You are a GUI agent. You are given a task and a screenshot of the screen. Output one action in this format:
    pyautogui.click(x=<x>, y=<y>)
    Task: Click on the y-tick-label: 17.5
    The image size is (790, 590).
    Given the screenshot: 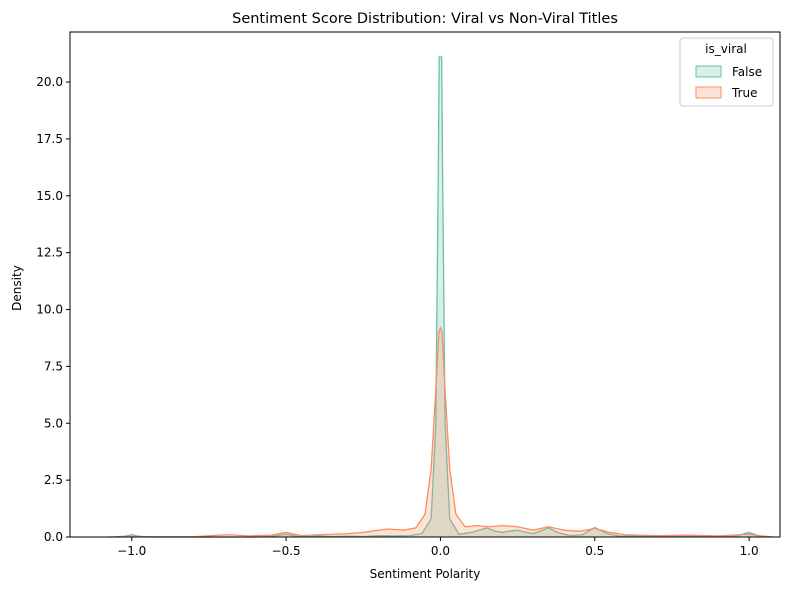 What is the action you would take?
    pyautogui.click(x=49, y=139)
    